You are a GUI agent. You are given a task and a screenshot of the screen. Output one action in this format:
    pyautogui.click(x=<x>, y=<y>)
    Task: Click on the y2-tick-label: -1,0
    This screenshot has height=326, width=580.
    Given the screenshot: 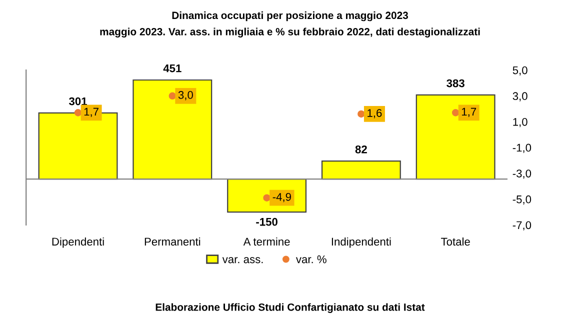 What is the action you would take?
    pyautogui.click(x=522, y=148)
    